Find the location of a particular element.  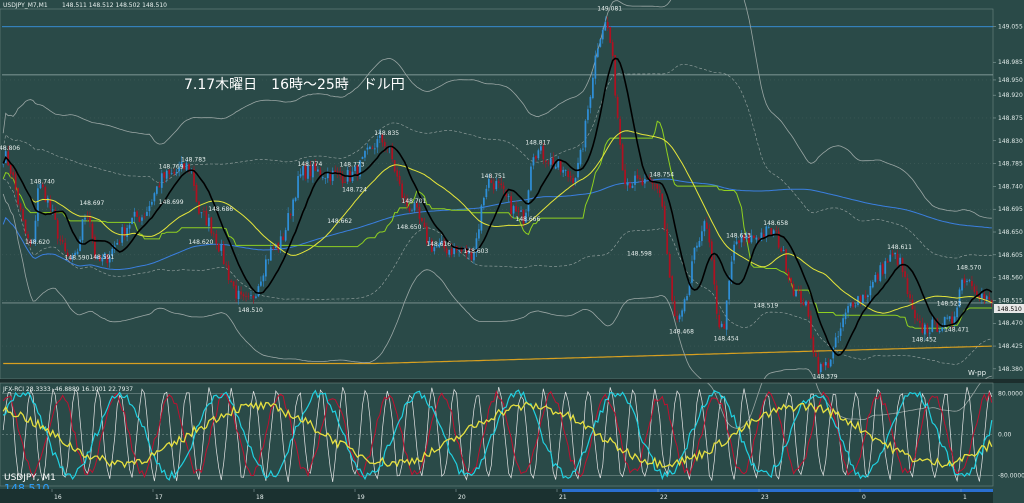

osc-level-label: 80.0000 is located at coordinates (1010, 393).